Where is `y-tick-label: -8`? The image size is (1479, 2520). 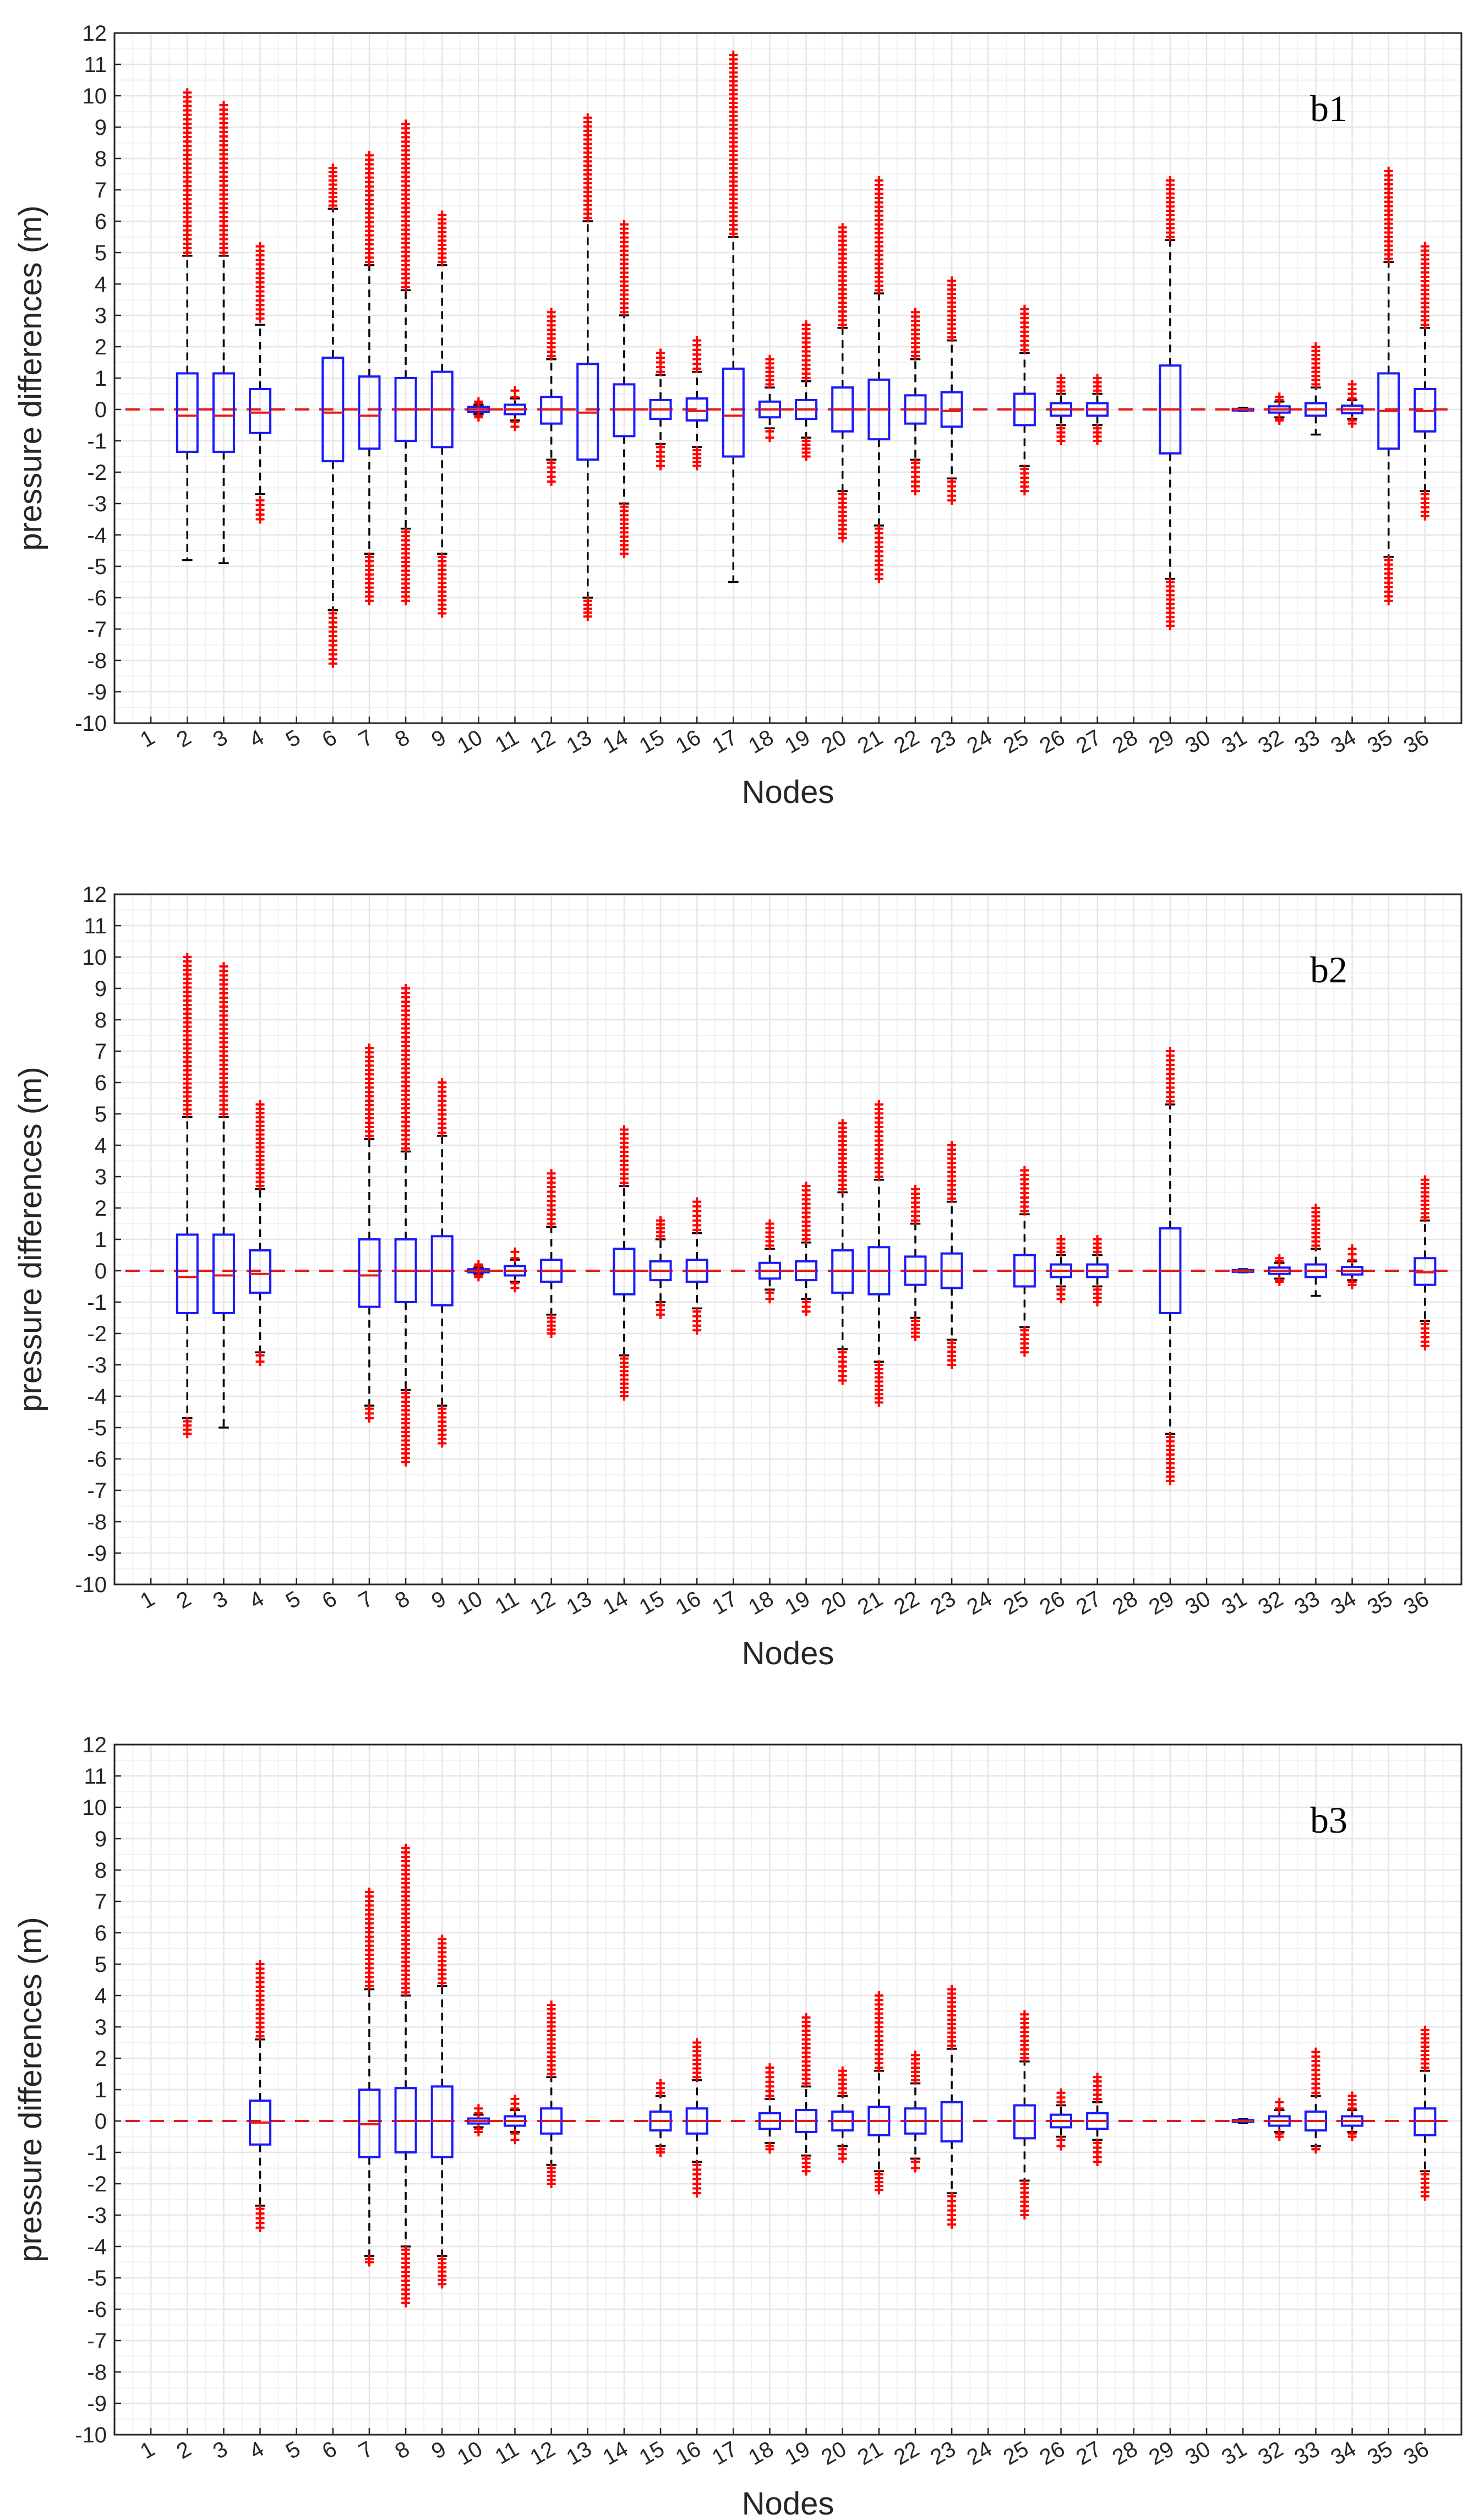 y-tick-label: -8 is located at coordinates (97, 661).